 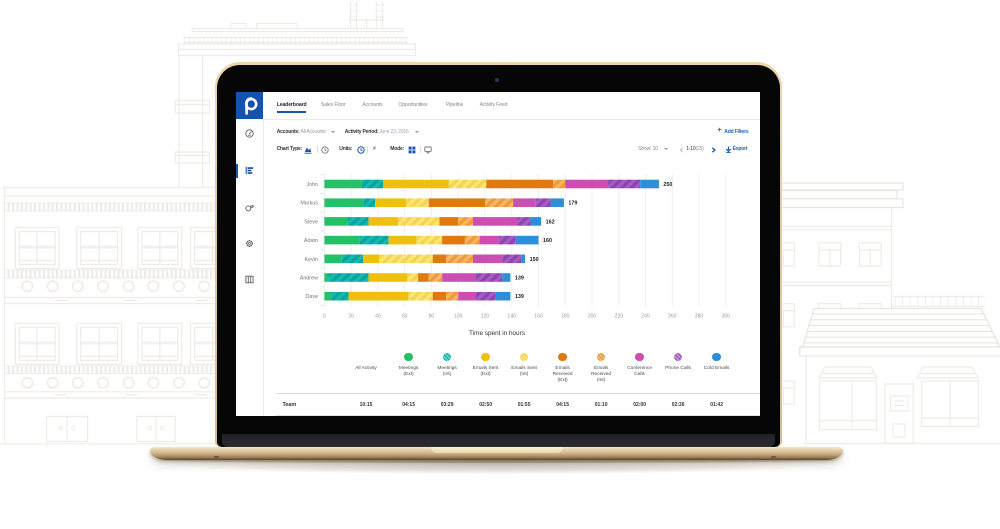 What do you see at coordinates (619, 317) in the screenshot?
I see `svg-text: 220` at bounding box center [619, 317].